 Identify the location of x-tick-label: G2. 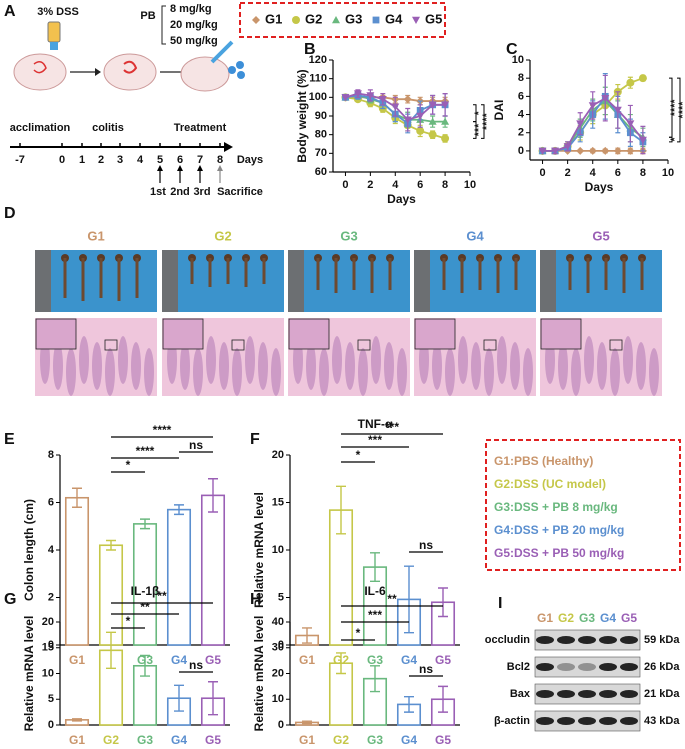
(341, 740).